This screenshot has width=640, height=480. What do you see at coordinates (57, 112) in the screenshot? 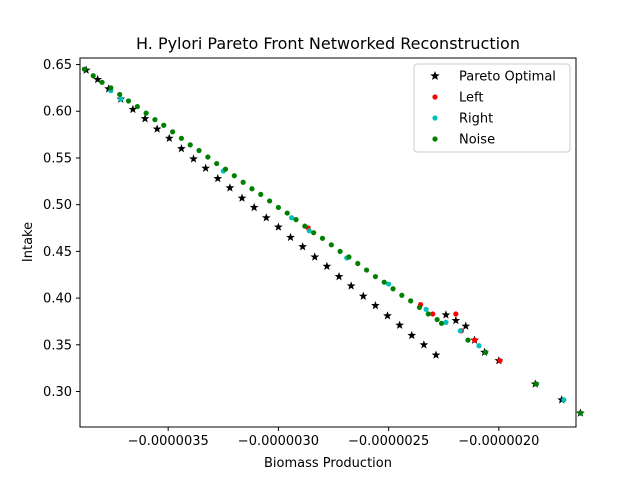
I see `y-tick-label: 0.60` at bounding box center [57, 112].